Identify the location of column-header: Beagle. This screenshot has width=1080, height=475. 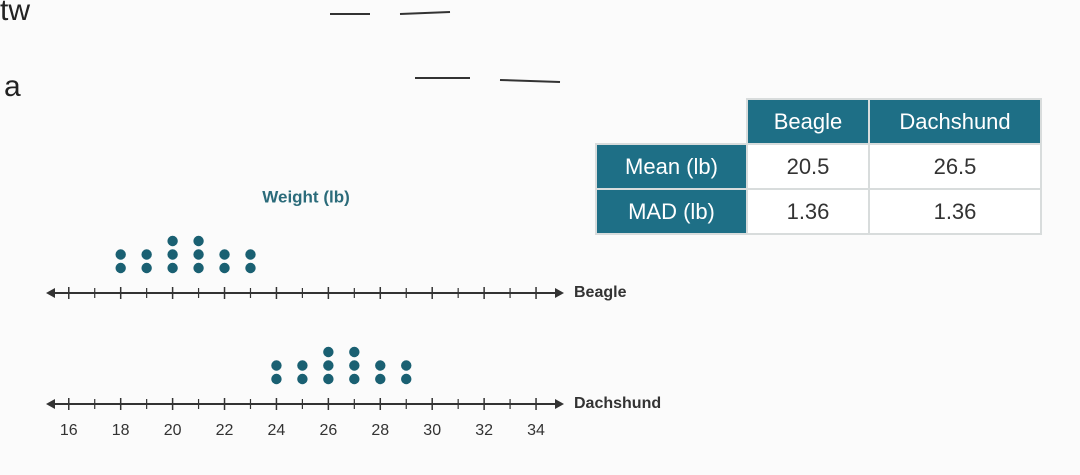
(808, 121).